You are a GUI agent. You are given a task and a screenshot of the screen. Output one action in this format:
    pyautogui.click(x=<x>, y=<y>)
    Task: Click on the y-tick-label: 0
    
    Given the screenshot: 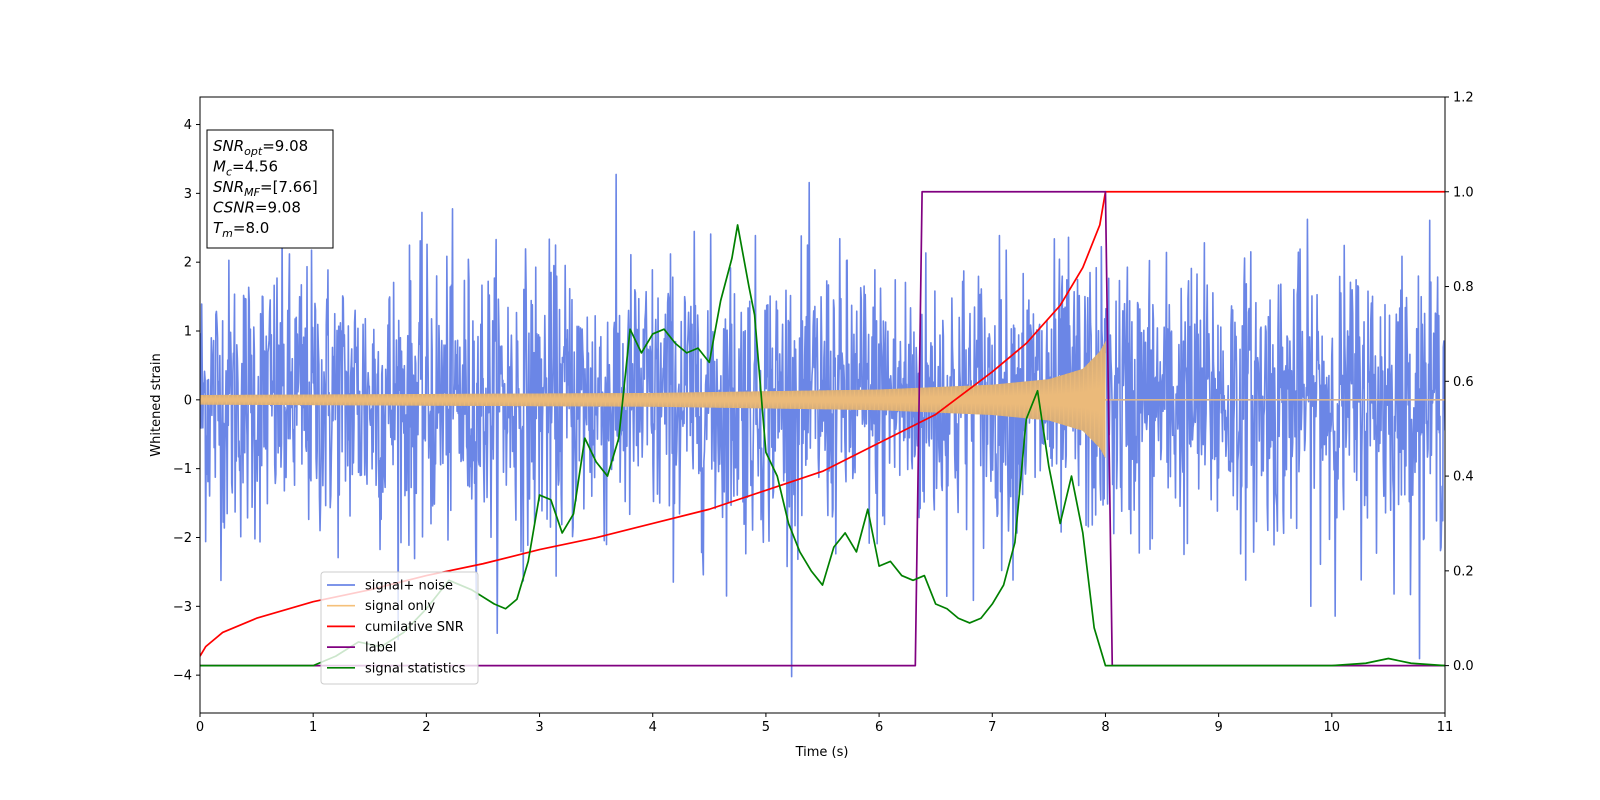 What is the action you would take?
    pyautogui.click(x=188, y=400)
    